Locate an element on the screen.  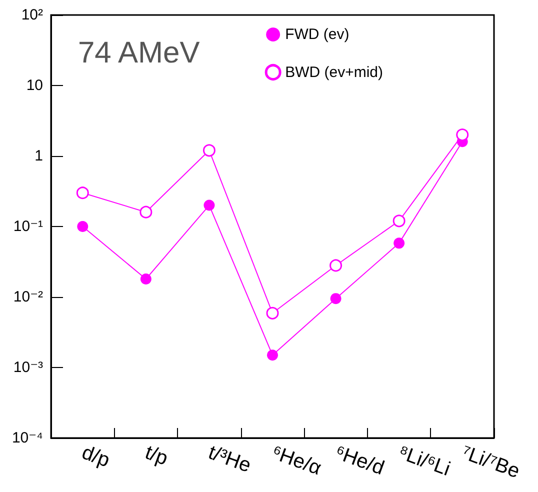
y-tick-label: 10² is located at coordinates (32, 15).